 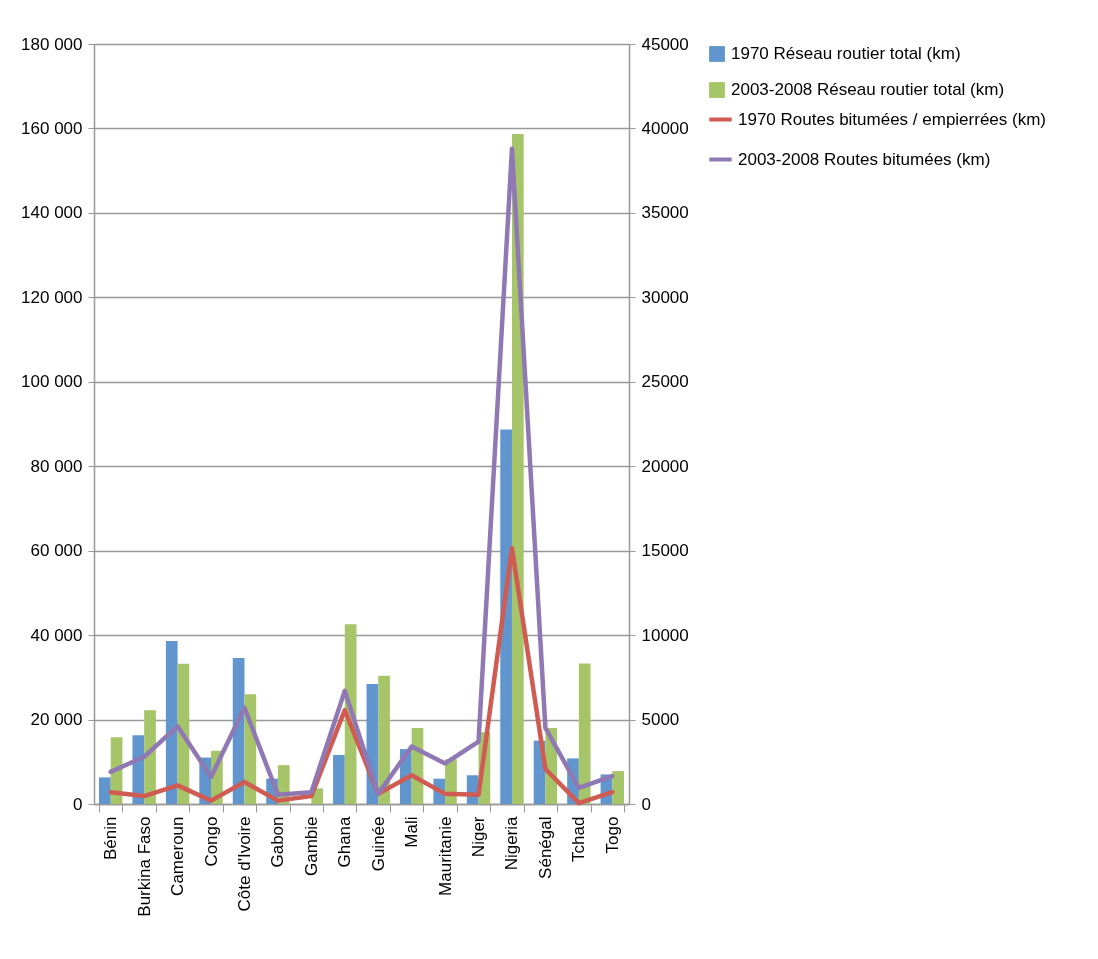 What do you see at coordinates (144, 866) in the screenshot?
I see `x-tick-label: Burkina Faso` at bounding box center [144, 866].